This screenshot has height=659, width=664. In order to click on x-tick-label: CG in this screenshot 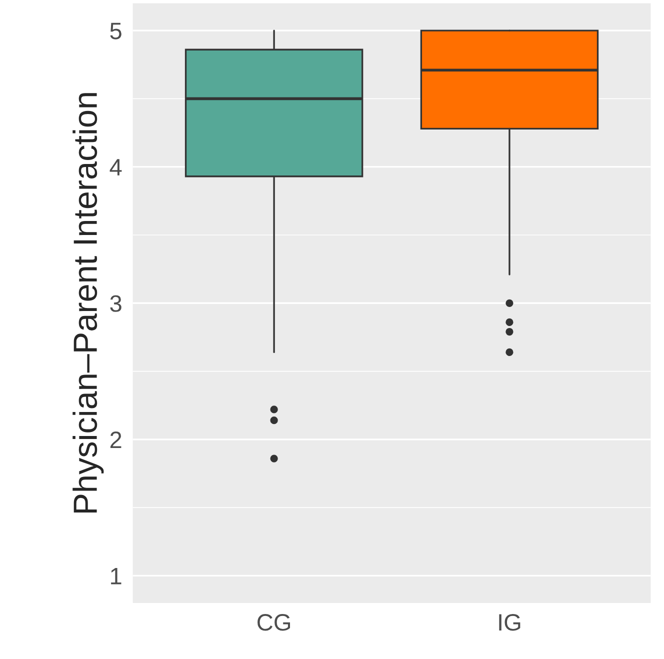, I will do `click(274, 622)`.